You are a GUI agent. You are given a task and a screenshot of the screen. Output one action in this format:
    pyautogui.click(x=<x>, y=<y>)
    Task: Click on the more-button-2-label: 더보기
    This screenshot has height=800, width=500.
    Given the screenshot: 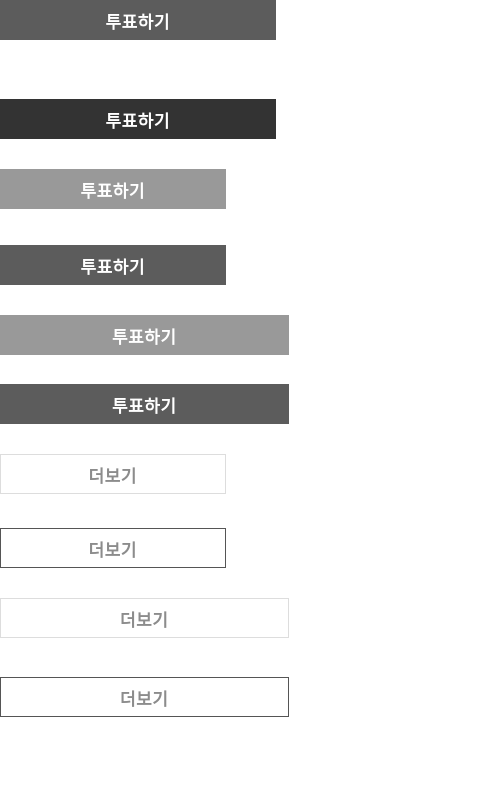 What is the action you would take?
    pyautogui.click(x=113, y=550)
    